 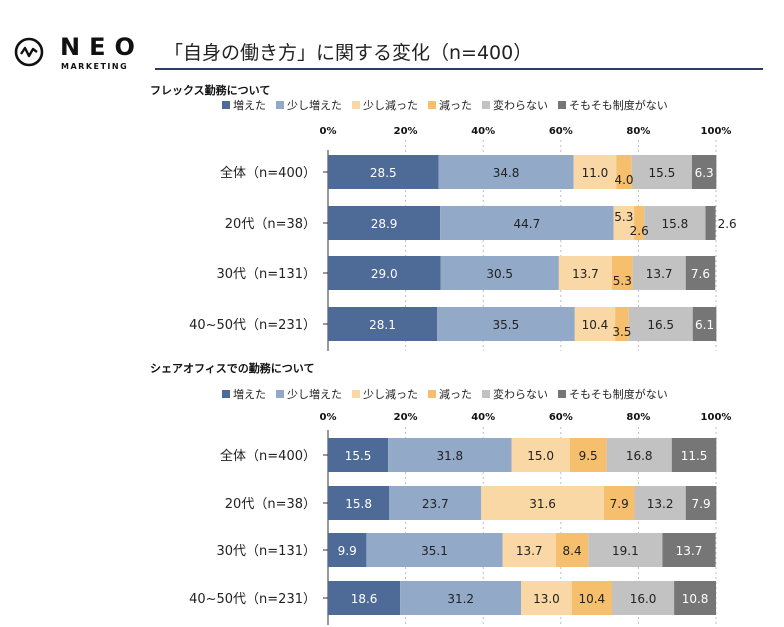 I want to click on legend-label: 変わらない, so click(x=520, y=394).